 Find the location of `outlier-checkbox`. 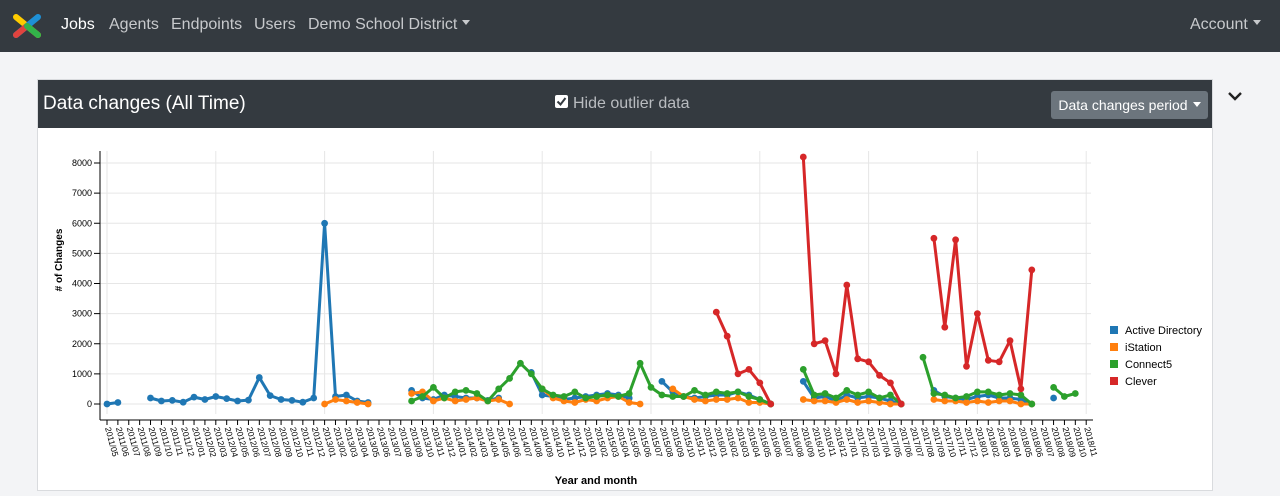

outlier-checkbox is located at coordinates (561, 102).